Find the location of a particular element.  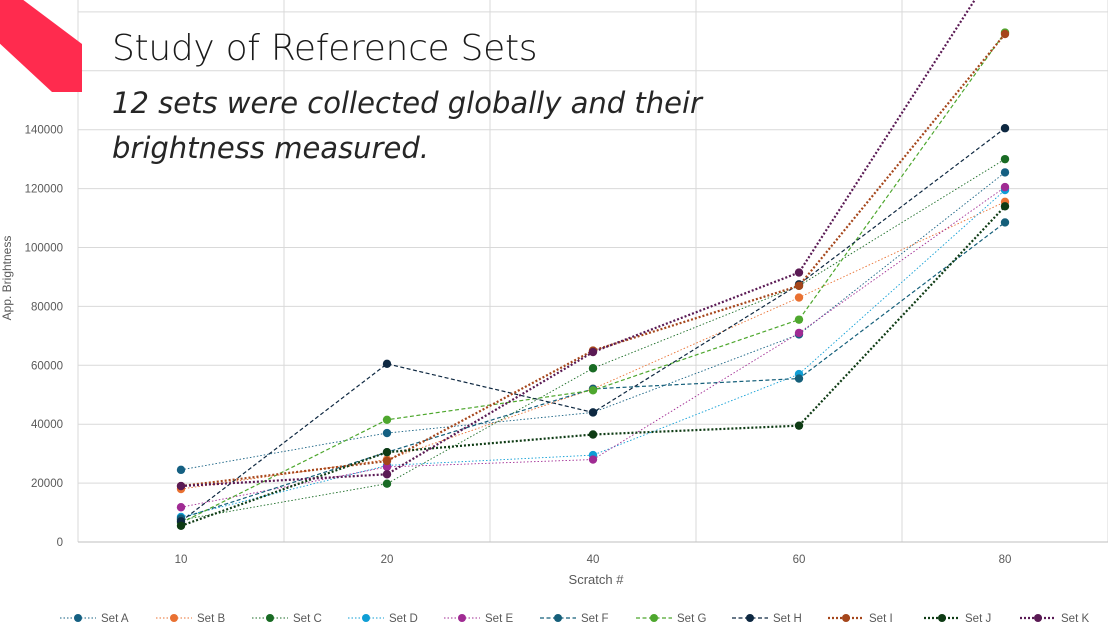

legend-label: Set C is located at coordinates (307, 619).